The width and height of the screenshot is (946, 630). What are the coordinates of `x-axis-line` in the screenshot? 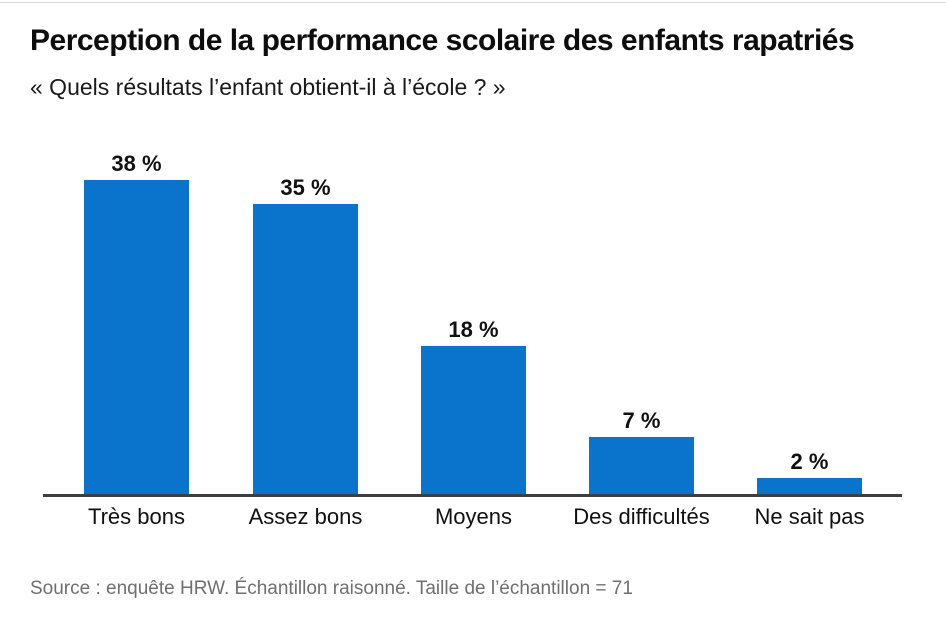 It's located at (472, 495).